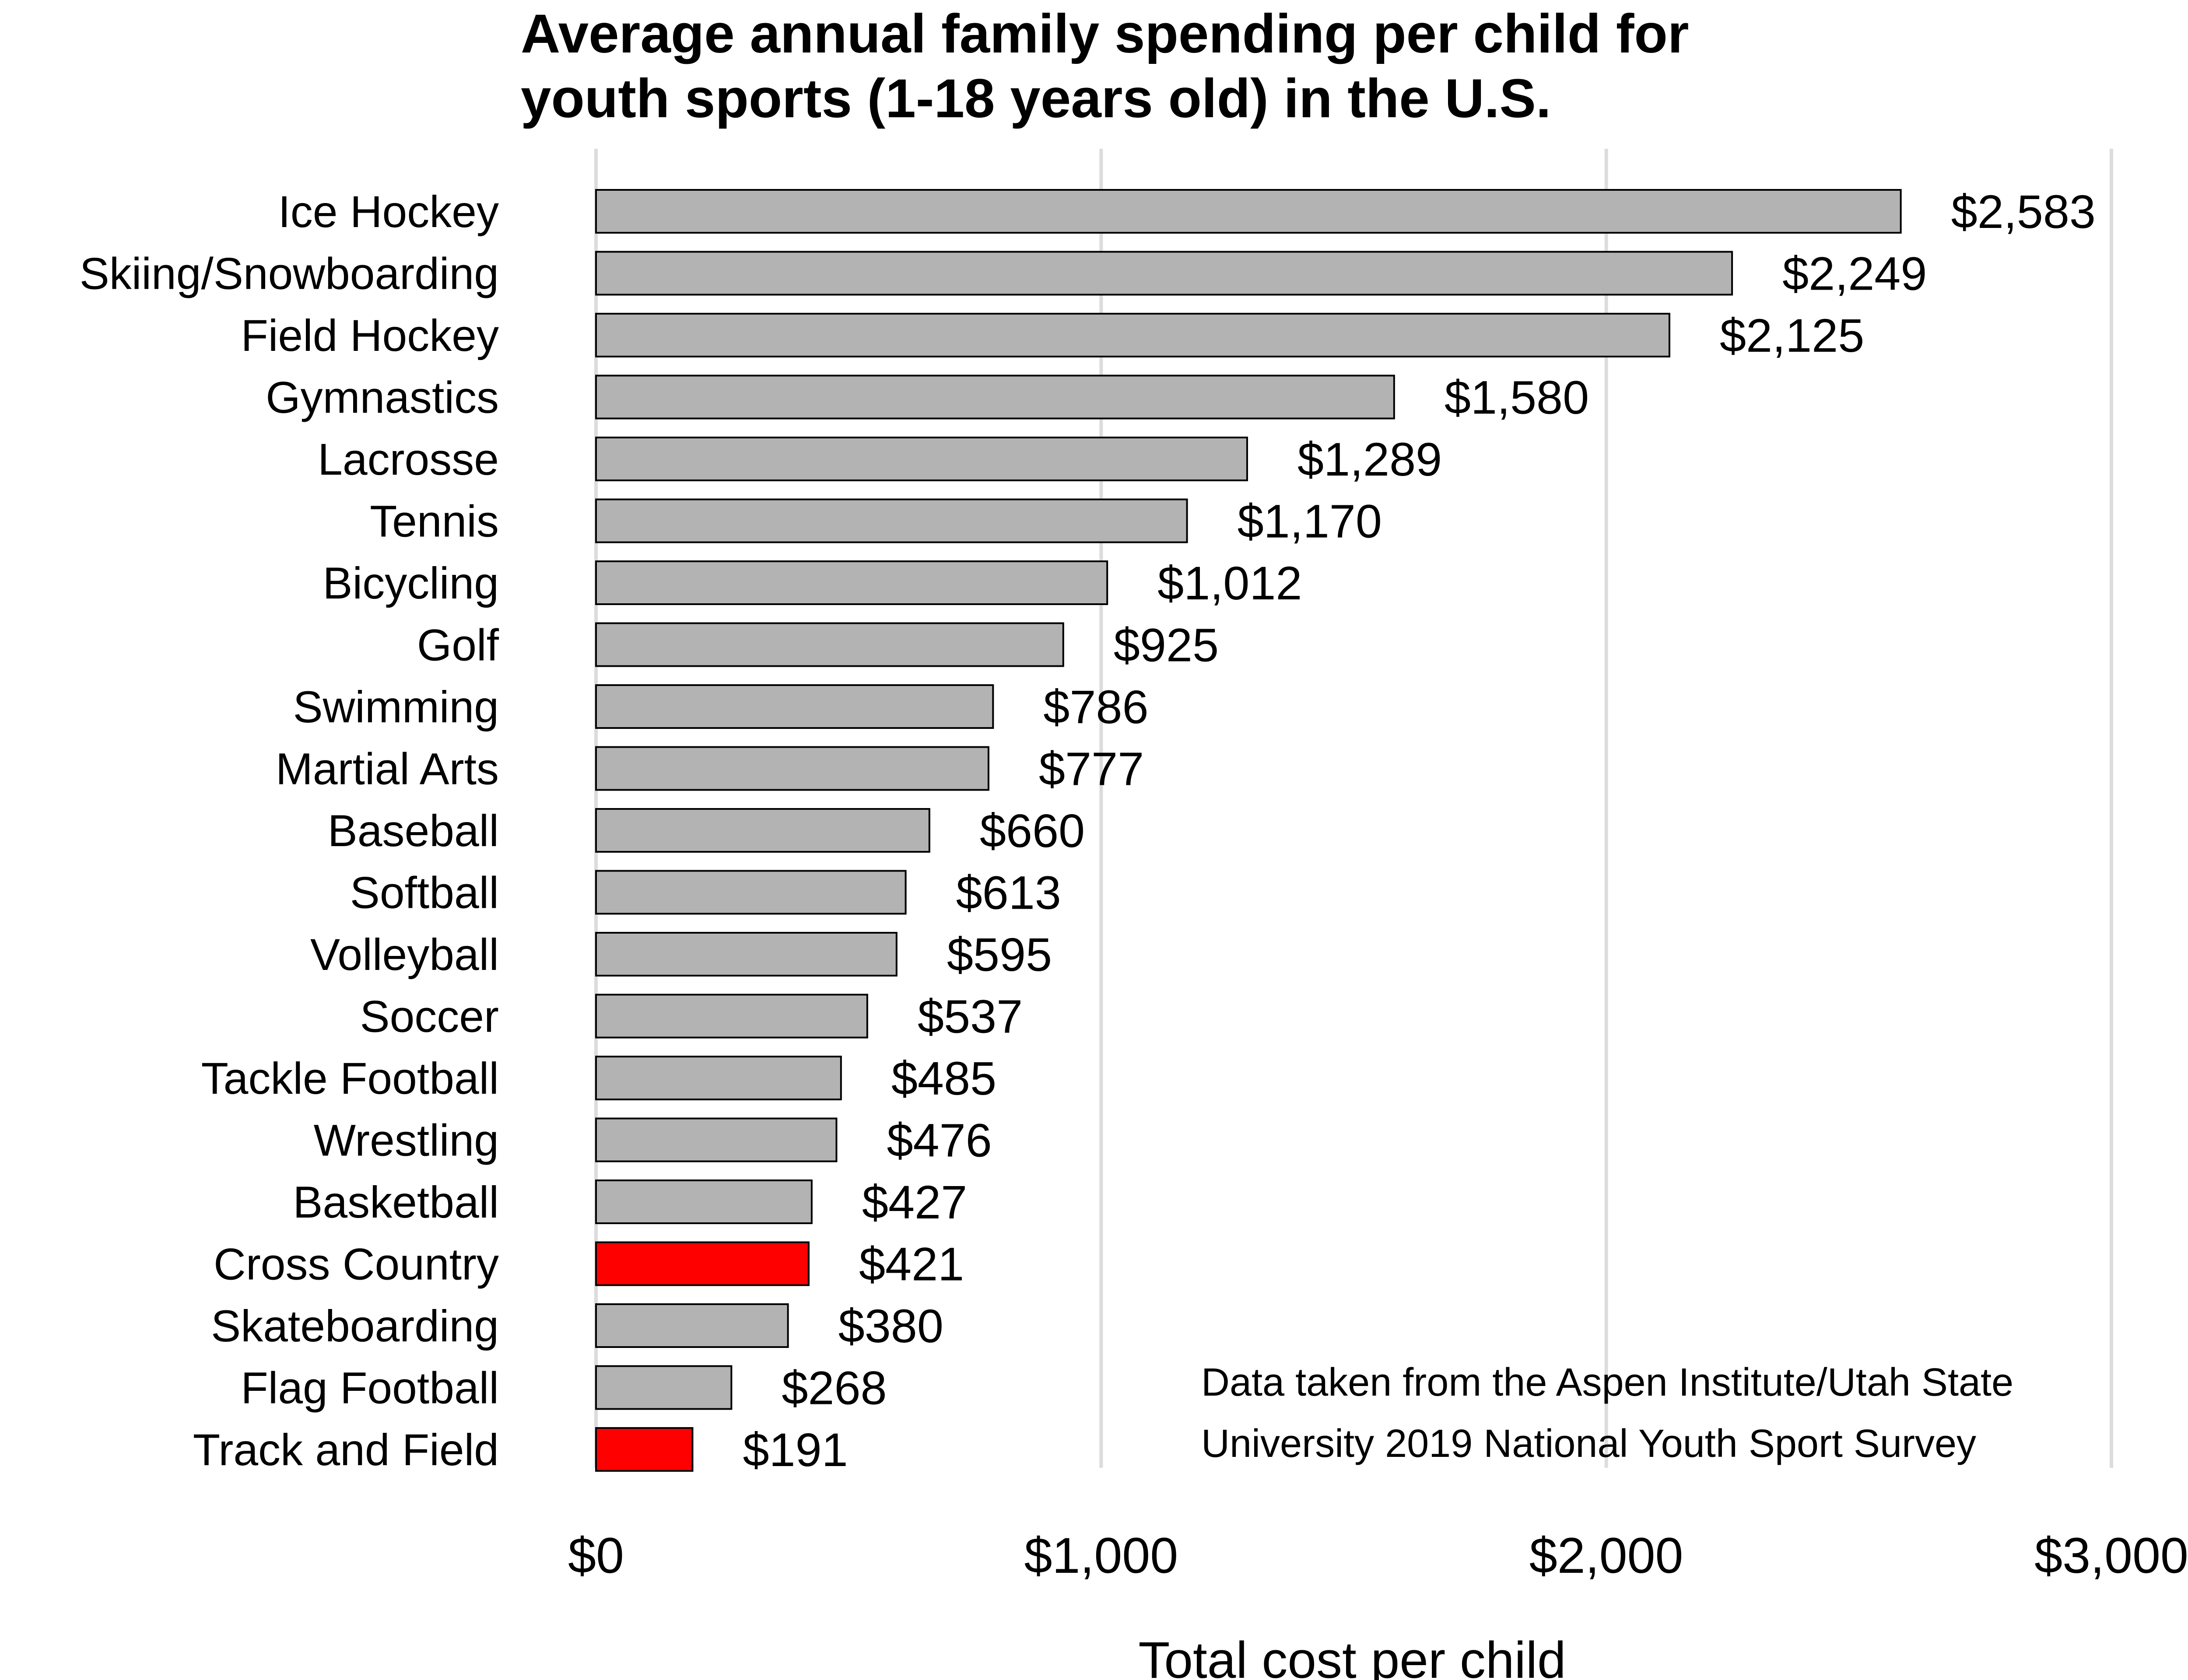 This screenshot has height=1680, width=2188. What do you see at coordinates (405, 955) in the screenshot?
I see `category-label: Volleyball` at bounding box center [405, 955].